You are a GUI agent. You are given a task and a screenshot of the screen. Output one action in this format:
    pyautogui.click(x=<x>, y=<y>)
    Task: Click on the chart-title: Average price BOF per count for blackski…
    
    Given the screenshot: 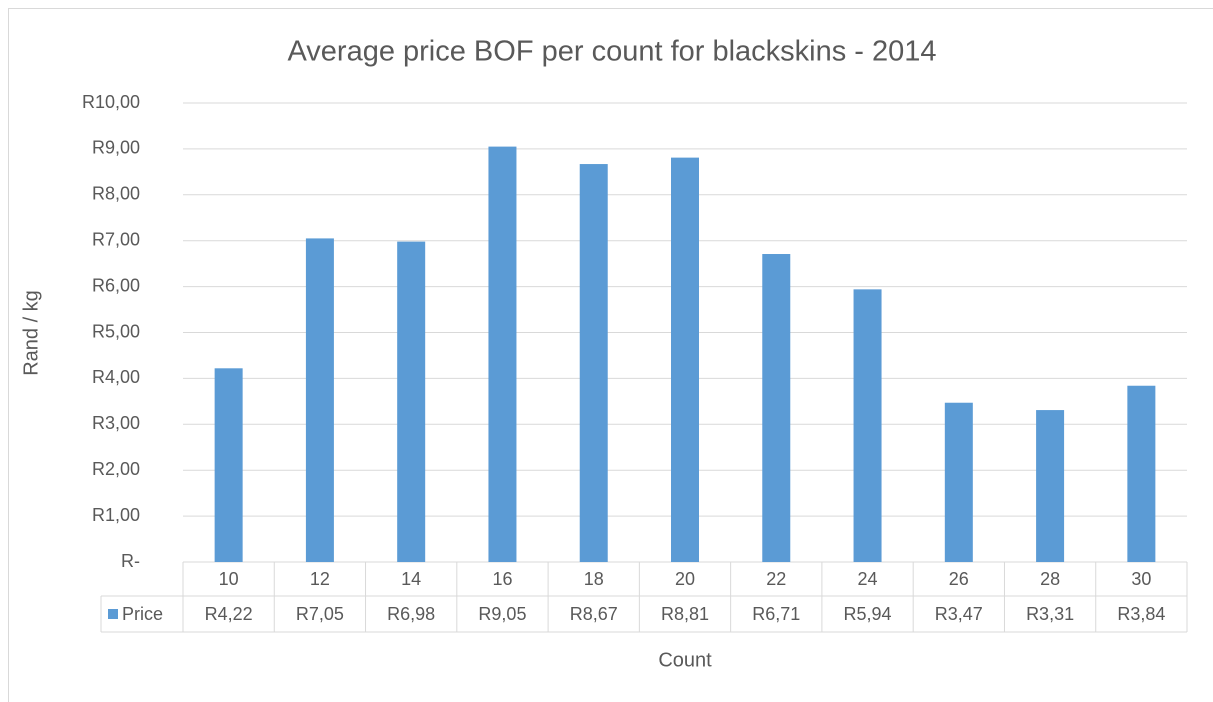 What is the action you would take?
    pyautogui.click(x=611, y=52)
    